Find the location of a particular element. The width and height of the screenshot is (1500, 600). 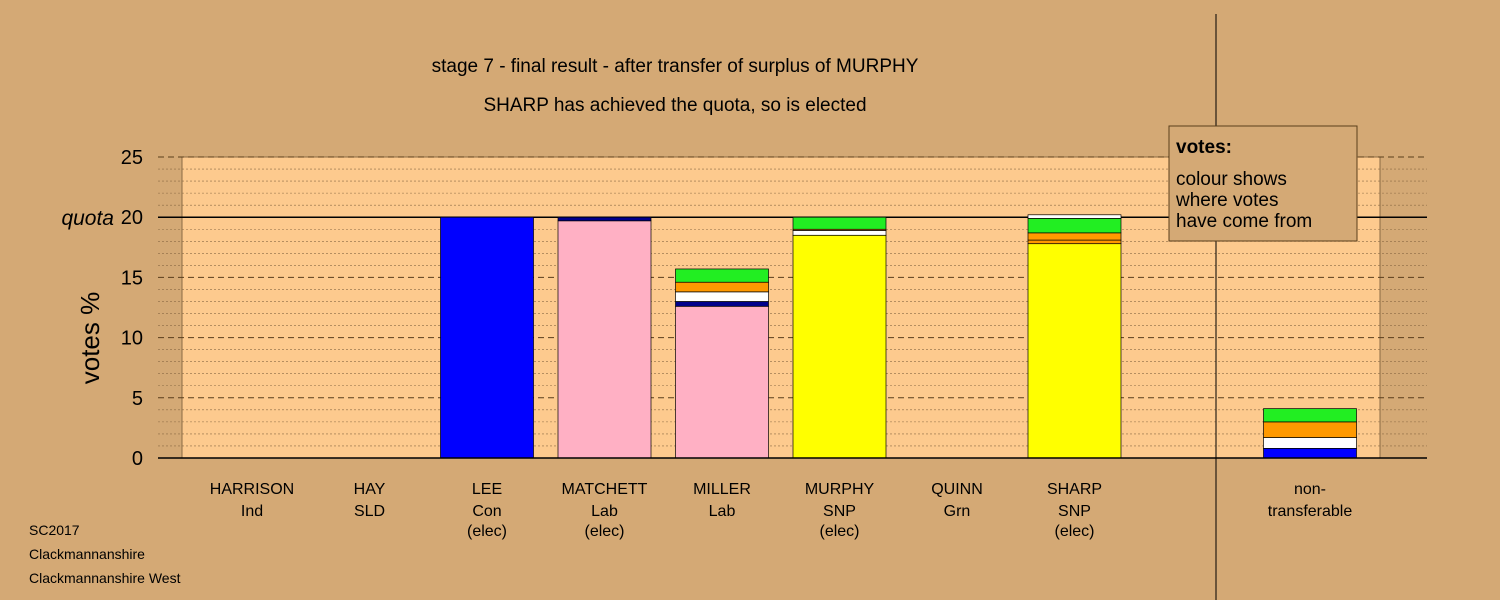

candidate-name: MATCHETT is located at coordinates (605, 489).